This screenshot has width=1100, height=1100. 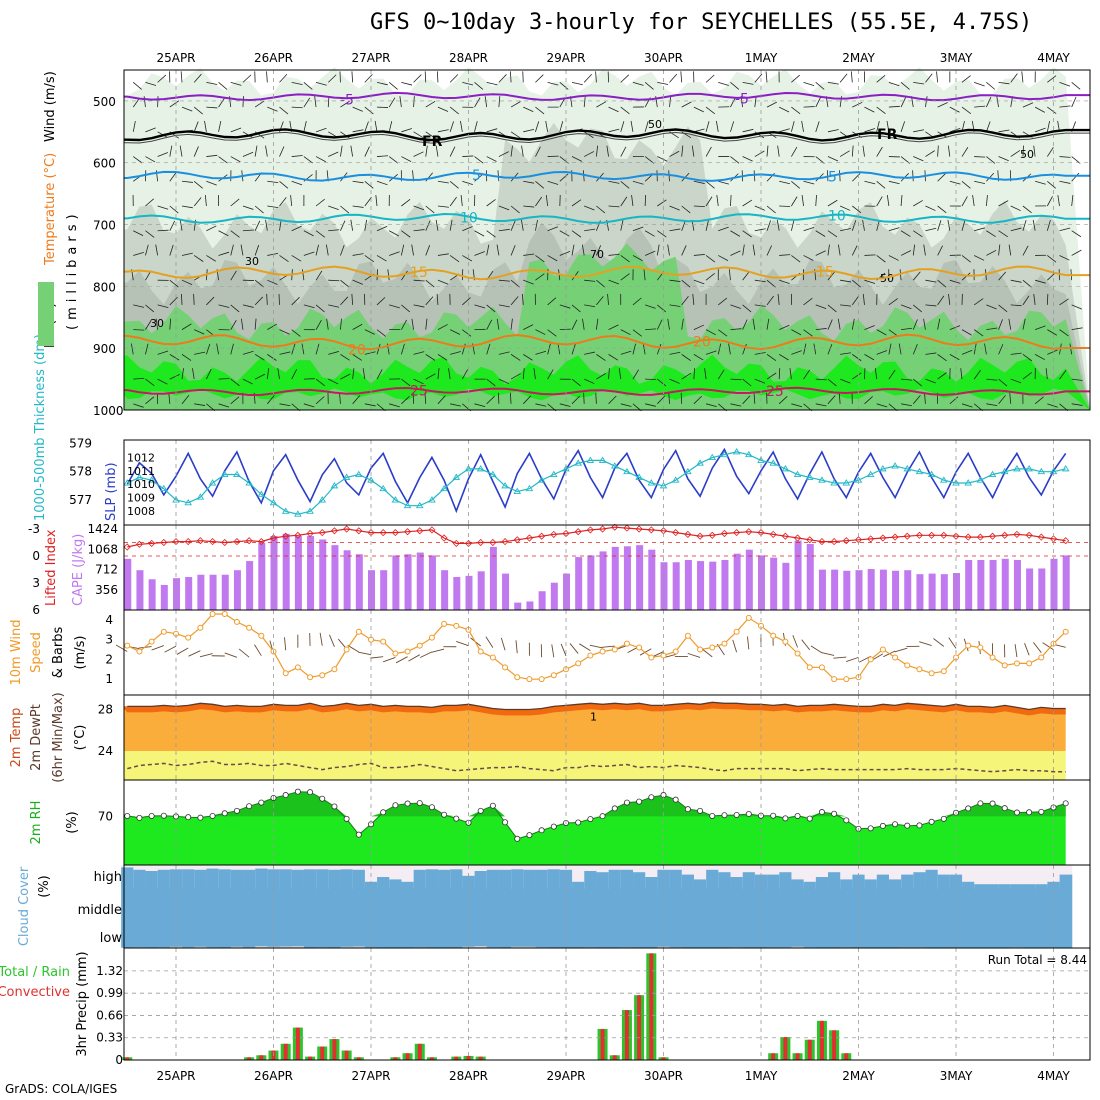 I want to click on date-label-top: 25APR, so click(x=175, y=58).